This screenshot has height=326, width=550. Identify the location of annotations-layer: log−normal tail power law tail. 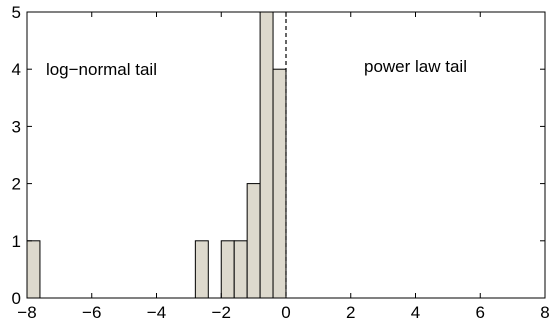
(256, 68).